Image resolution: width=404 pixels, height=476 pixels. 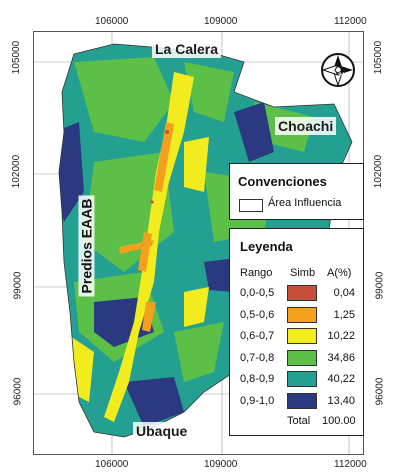 What do you see at coordinates (339, 421) in the screenshot?
I see `legend-total-value: 100.00` at bounding box center [339, 421].